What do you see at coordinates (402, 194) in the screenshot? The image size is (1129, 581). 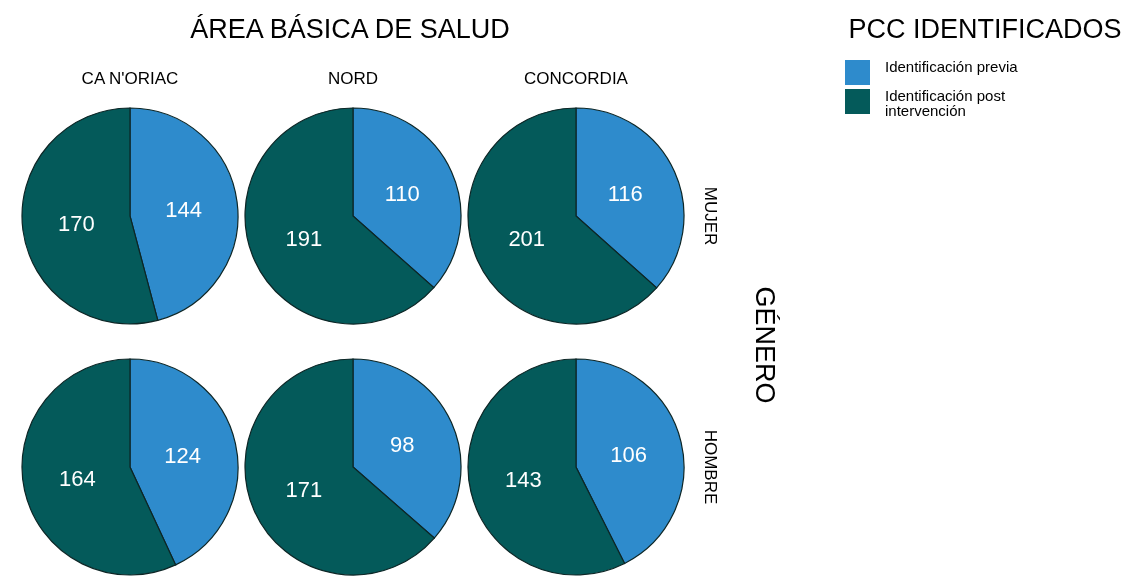 I see `data-label: 110` at bounding box center [402, 194].